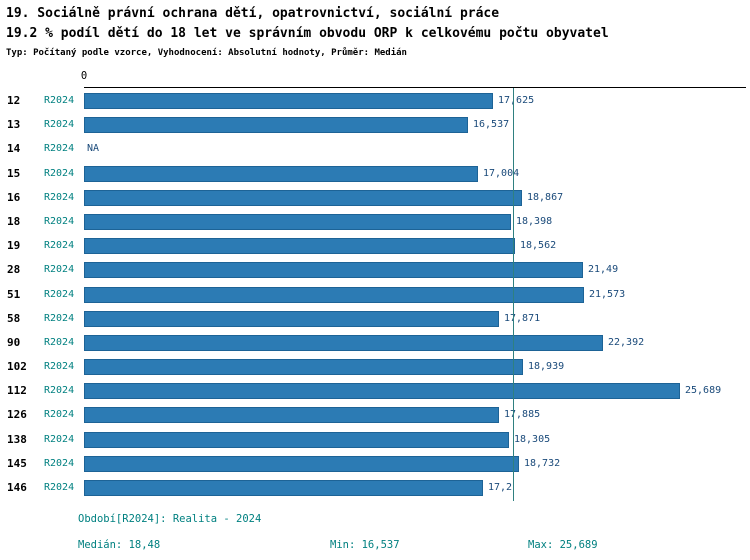  I want to click on chart-row: 51 R2024 21,573, so click(375, 295).